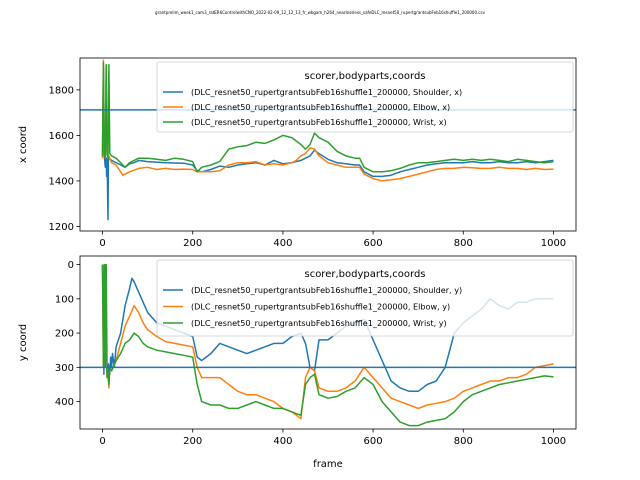 Image resolution: width=640 pixels, height=480 pixels. What do you see at coordinates (61, 90) in the screenshot?
I see `y-tick-label: 1800` at bounding box center [61, 90].